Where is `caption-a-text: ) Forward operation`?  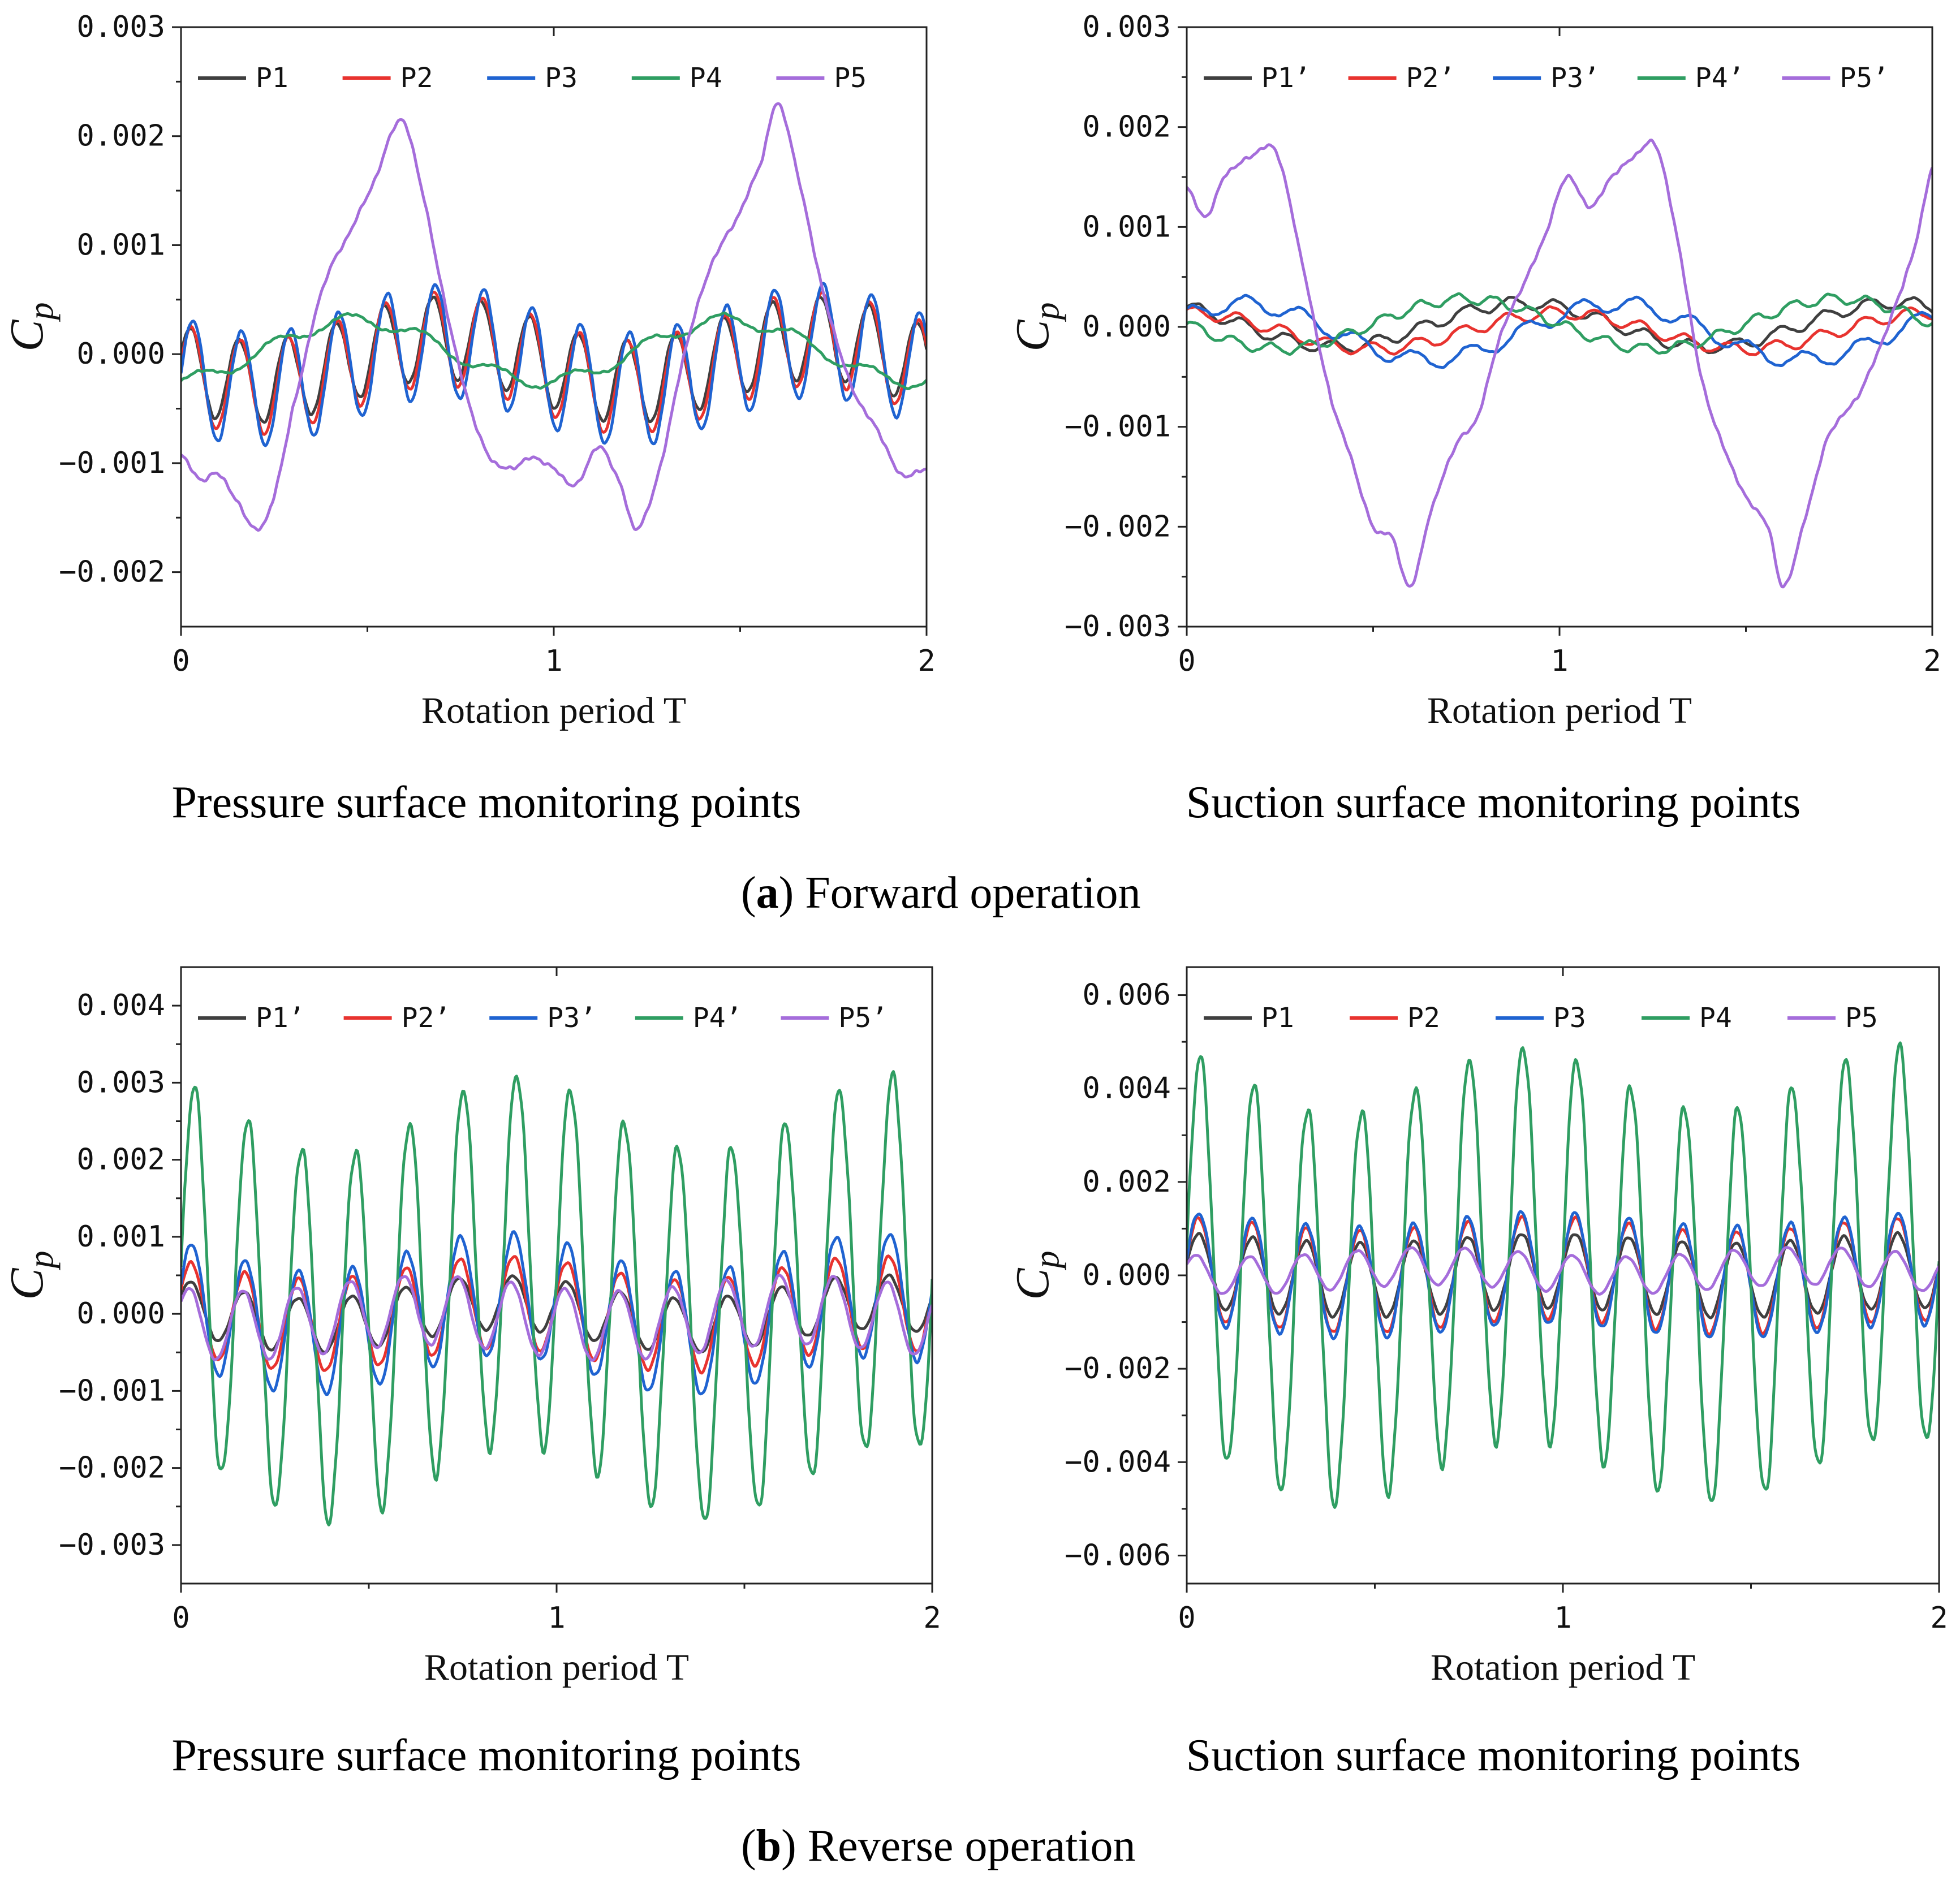 caption-a-text: ) Forward operation is located at coordinates (960, 893).